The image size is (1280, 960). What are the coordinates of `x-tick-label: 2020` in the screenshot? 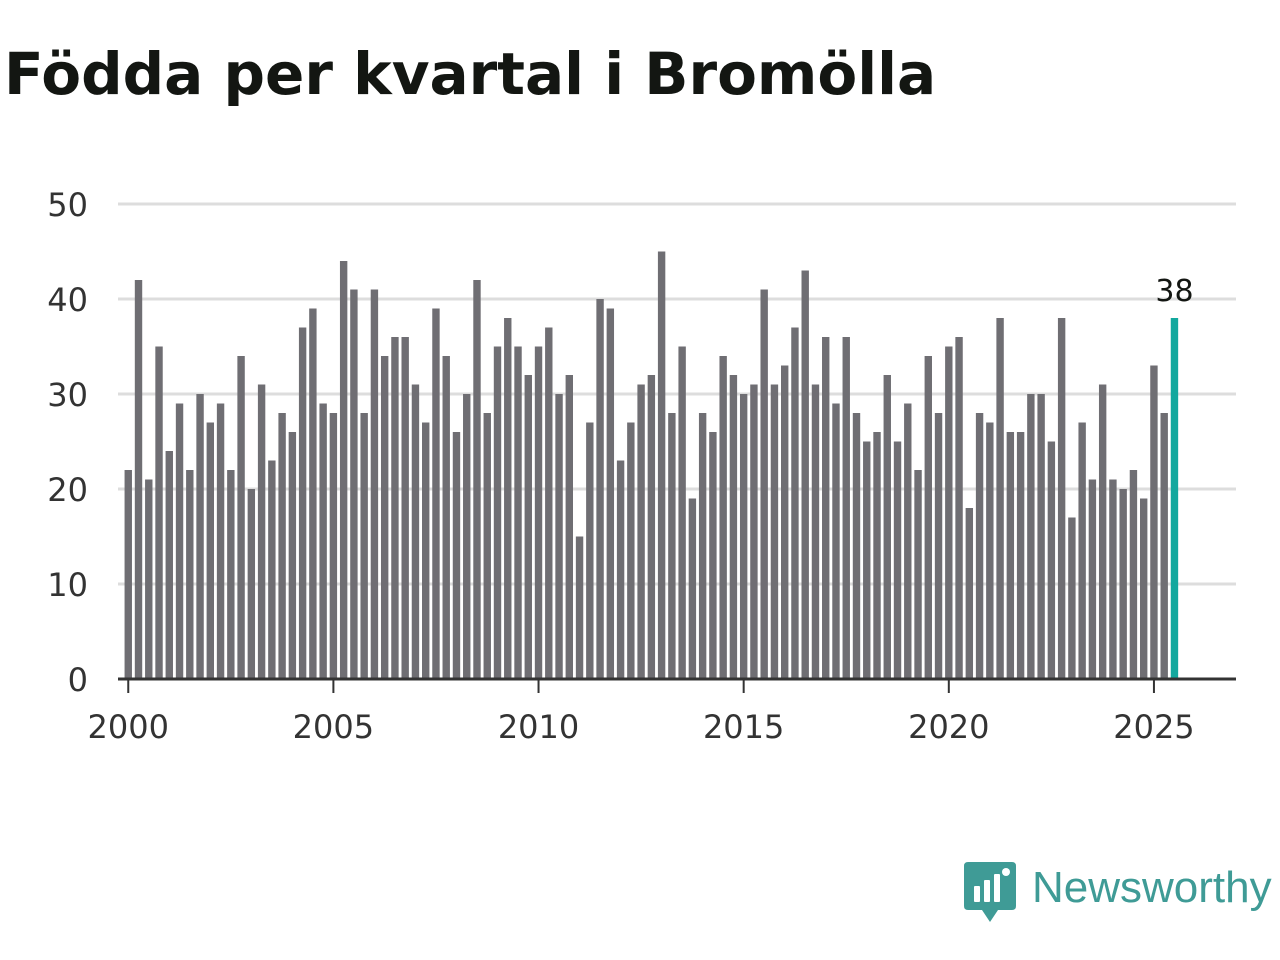 It's located at (948, 727).